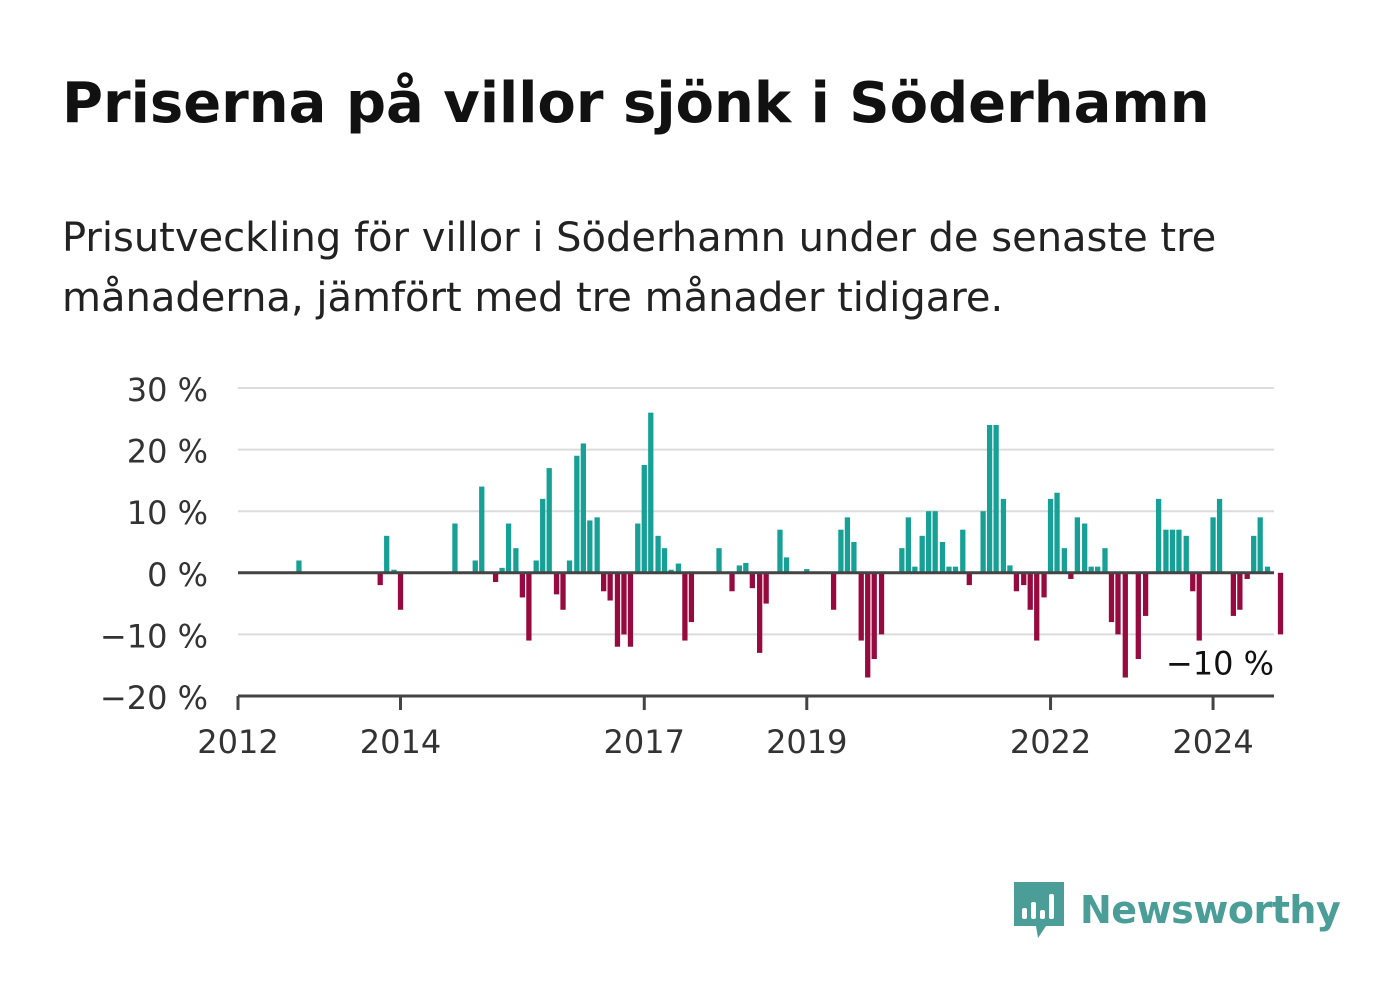  I want to click on newsworthy-logo-icon, so click(1039, 910).